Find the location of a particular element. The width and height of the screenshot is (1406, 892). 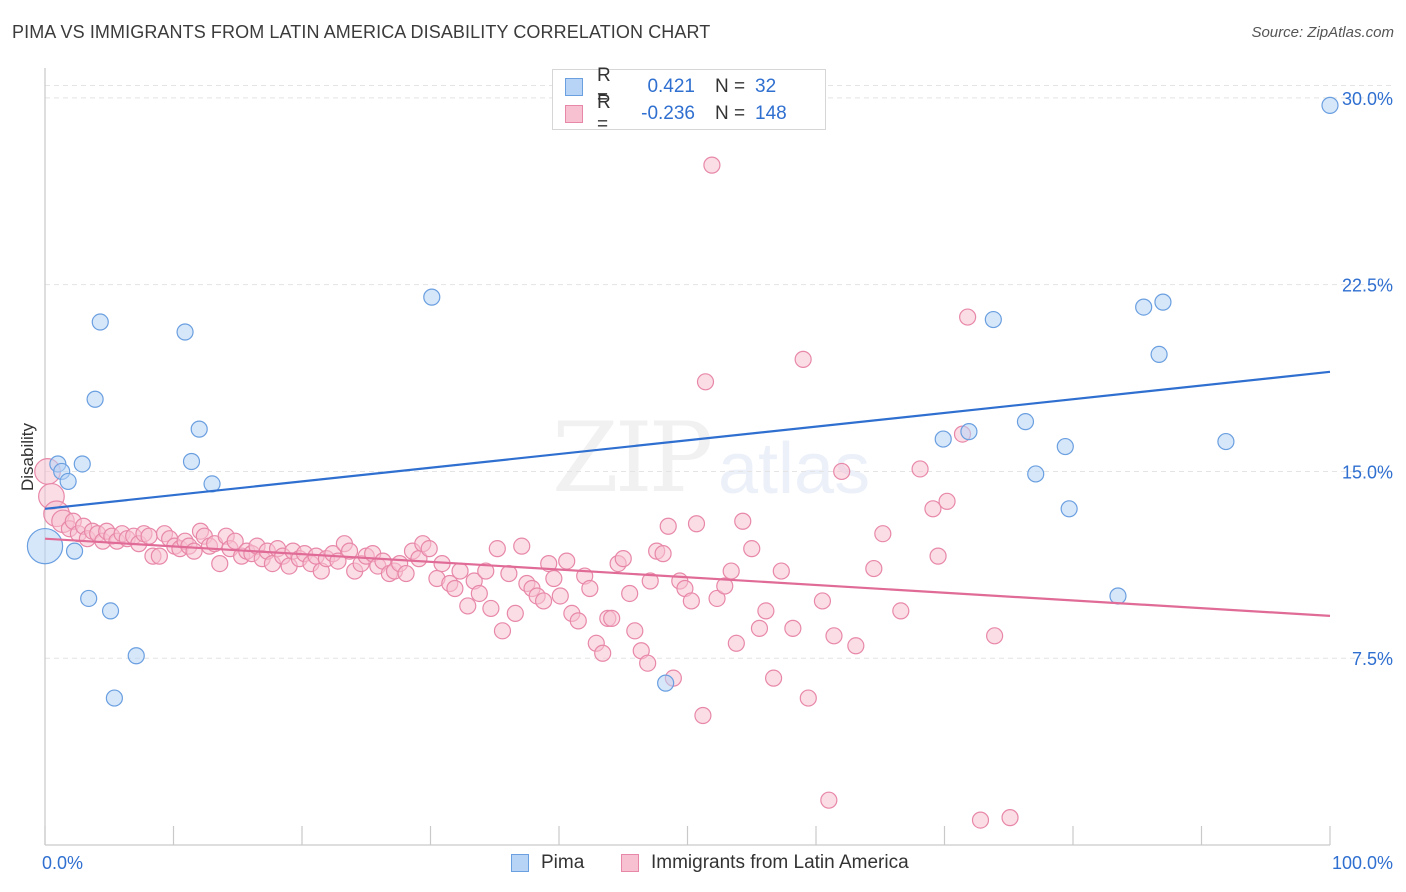

legend-row-pima: R = 0.421 N = 32 is located at coordinates (671, 86).